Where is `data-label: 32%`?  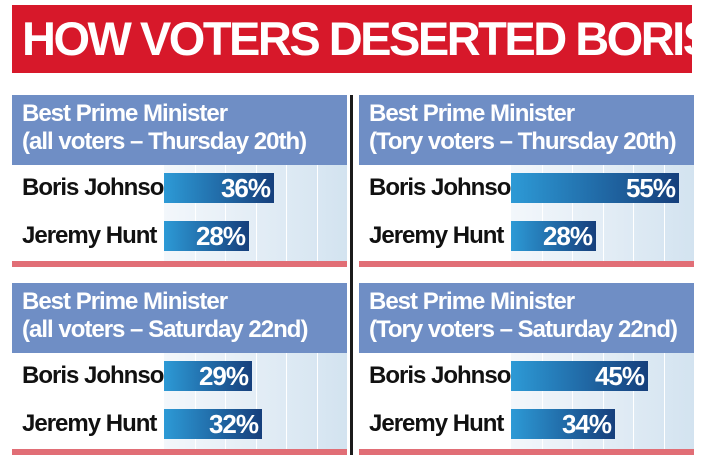
data-label: 32% is located at coordinates (233, 424).